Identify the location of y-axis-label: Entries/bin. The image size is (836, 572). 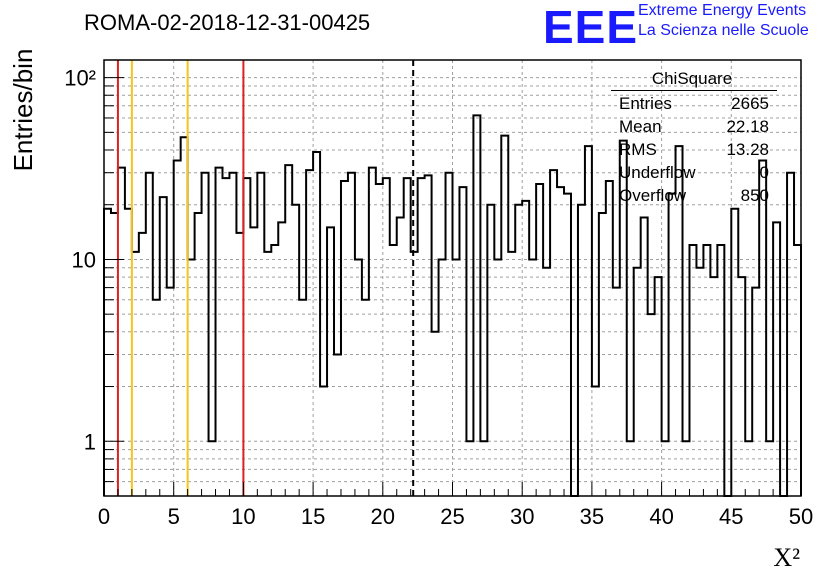
(23, 110).